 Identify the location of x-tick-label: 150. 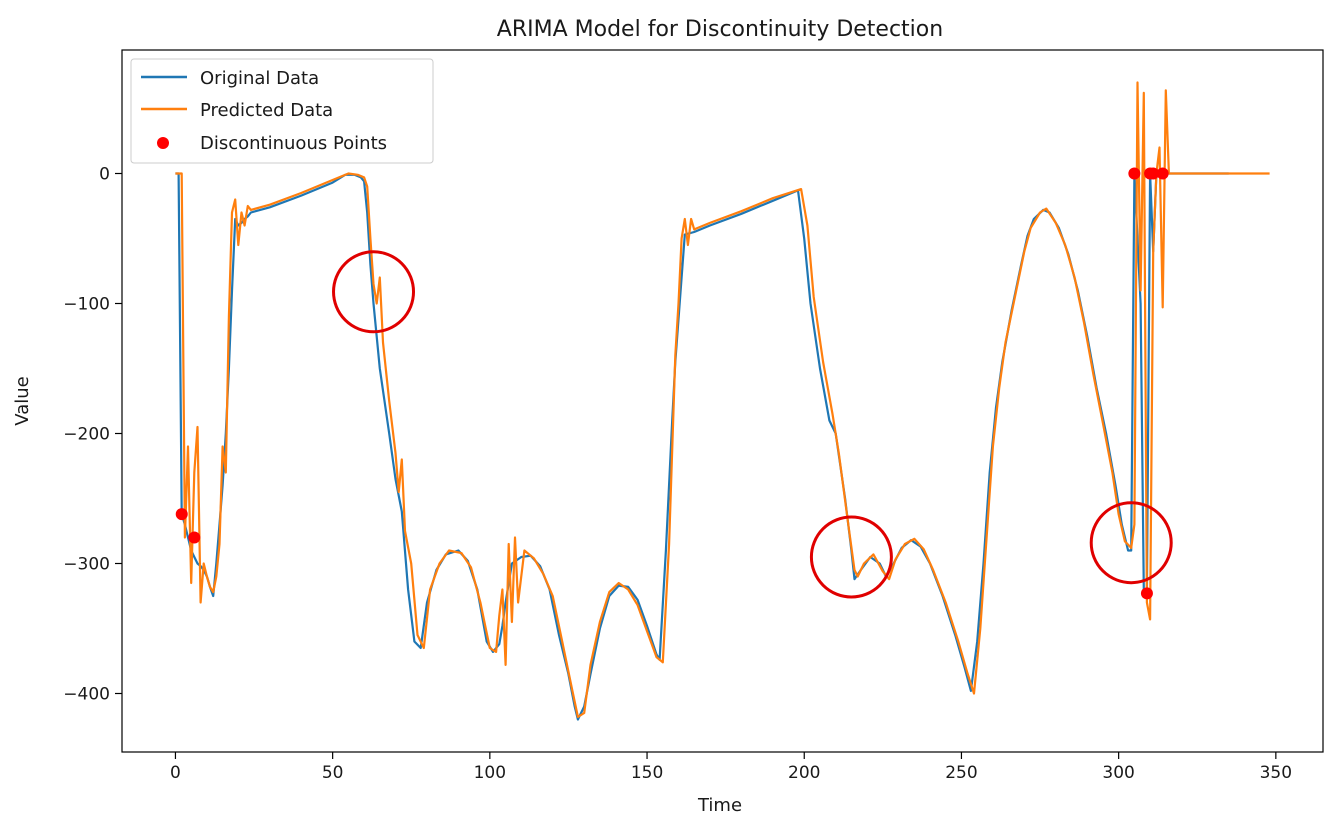
(647, 773).